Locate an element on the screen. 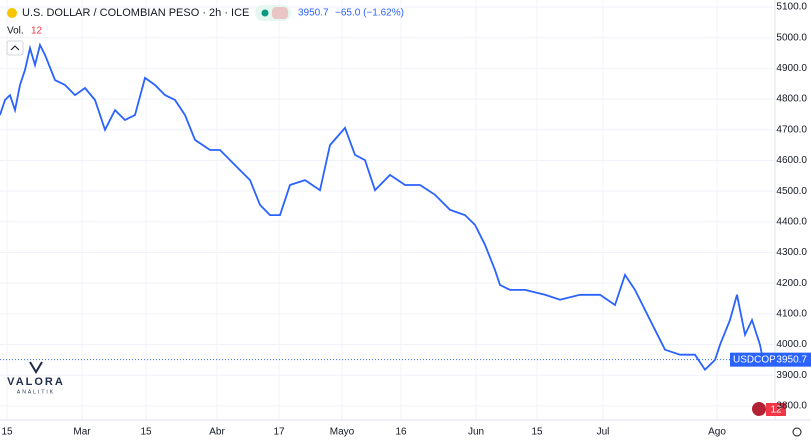 The image size is (811, 445). symbol-tag-text: USDCOP is located at coordinates (754, 359).